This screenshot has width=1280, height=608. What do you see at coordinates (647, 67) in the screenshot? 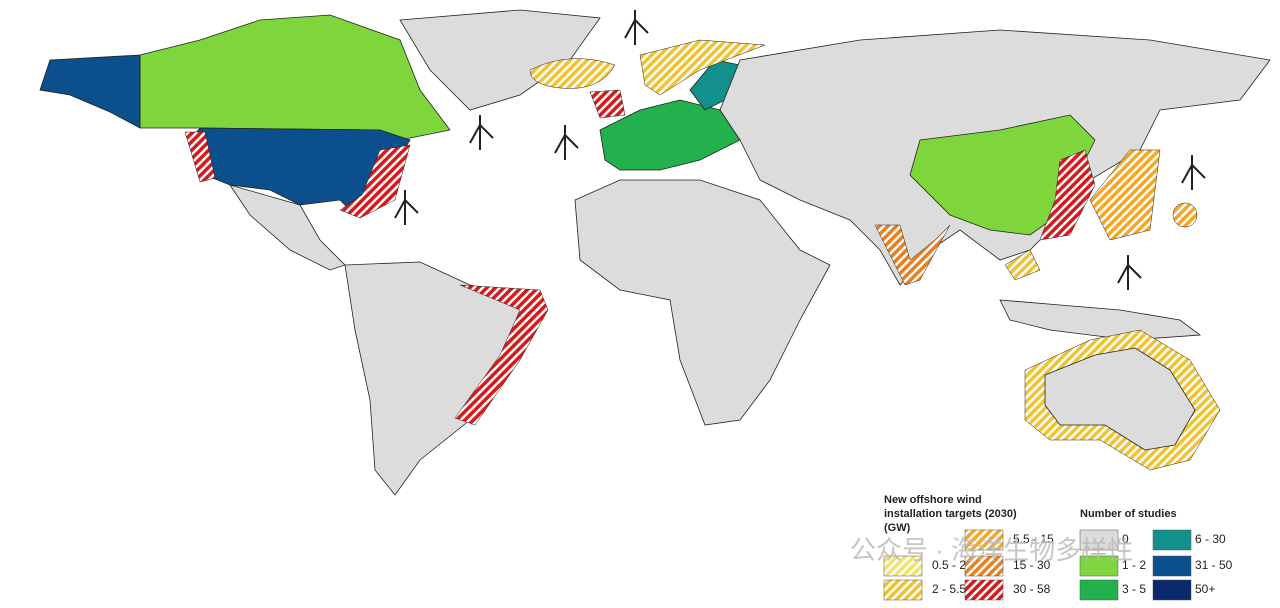
I see `europe-hatch` at bounding box center [647, 67].